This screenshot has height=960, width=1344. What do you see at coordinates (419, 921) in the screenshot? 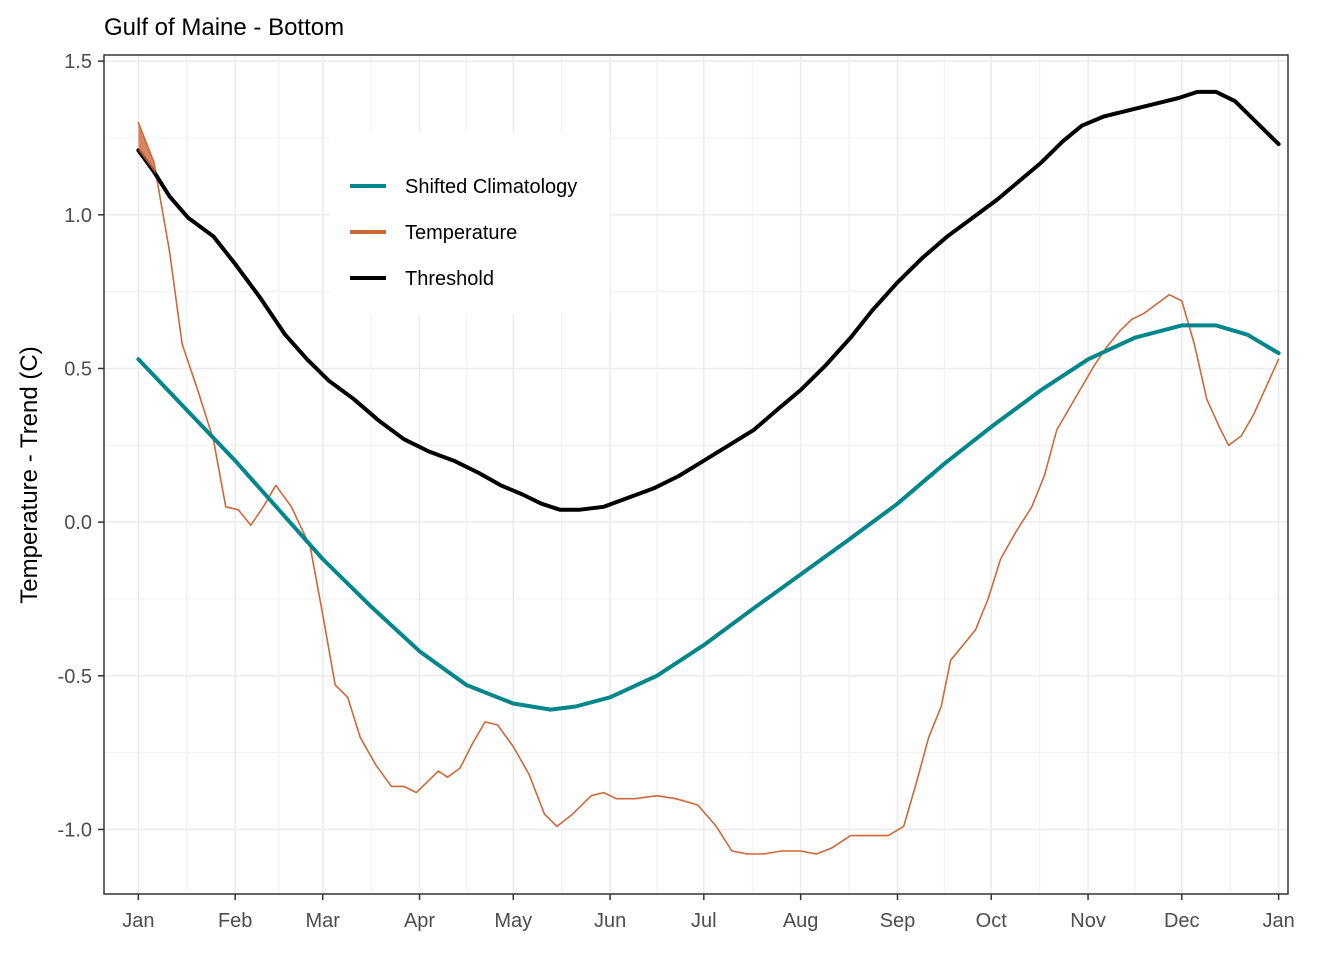
I see `x-tick-label: Apr` at bounding box center [419, 921].